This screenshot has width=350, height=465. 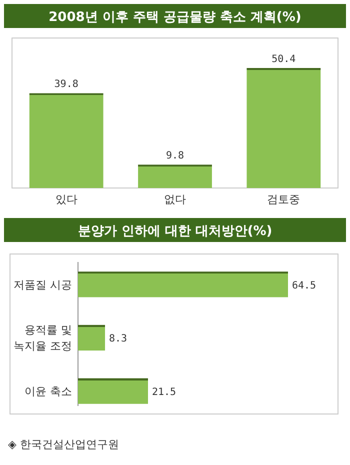 What do you see at coordinates (43, 338) in the screenshot?
I see `y-tick-label: 용적률 및 녹지율 조정` at bounding box center [43, 338].